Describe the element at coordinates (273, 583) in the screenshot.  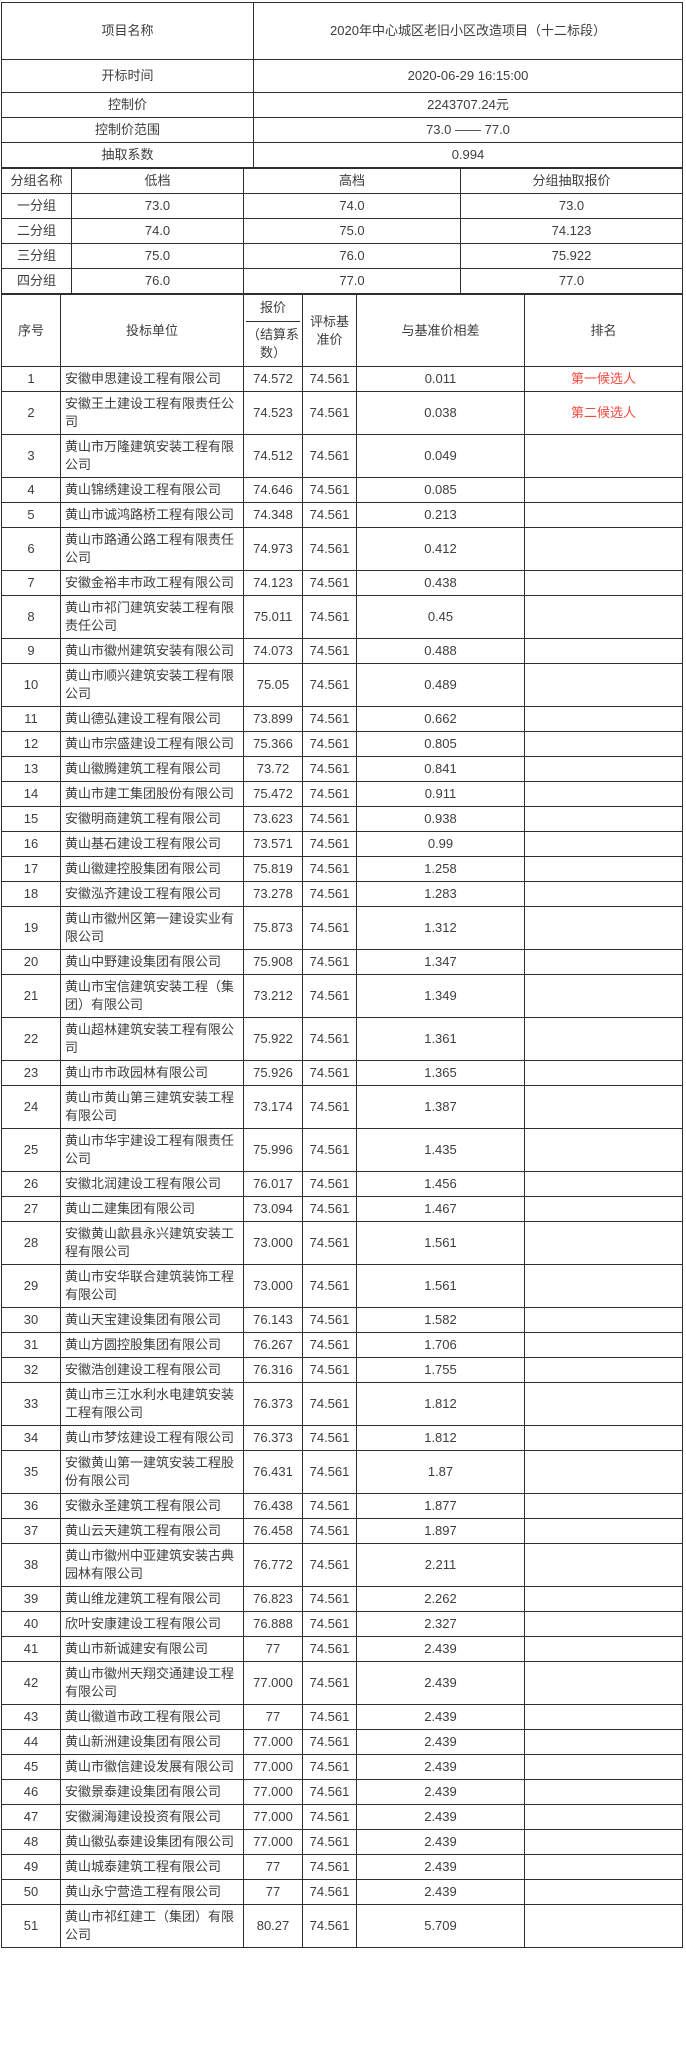
I see `bid-price: 74.123` at that location.